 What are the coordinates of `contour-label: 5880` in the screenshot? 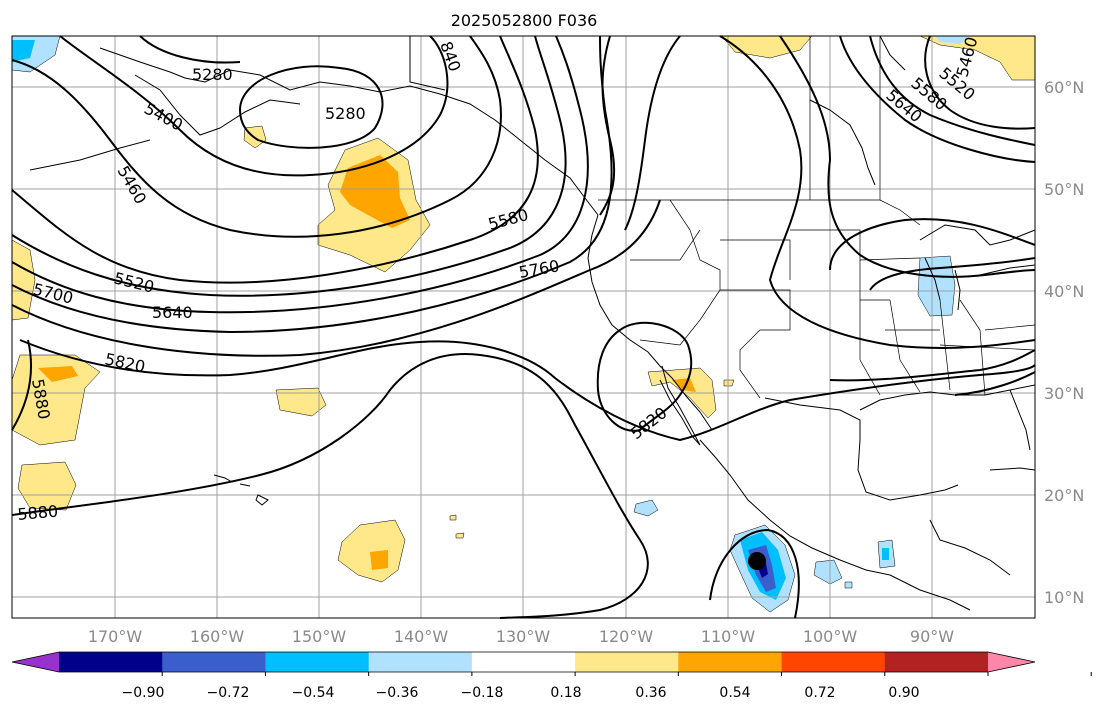 It's located at (38, 513).